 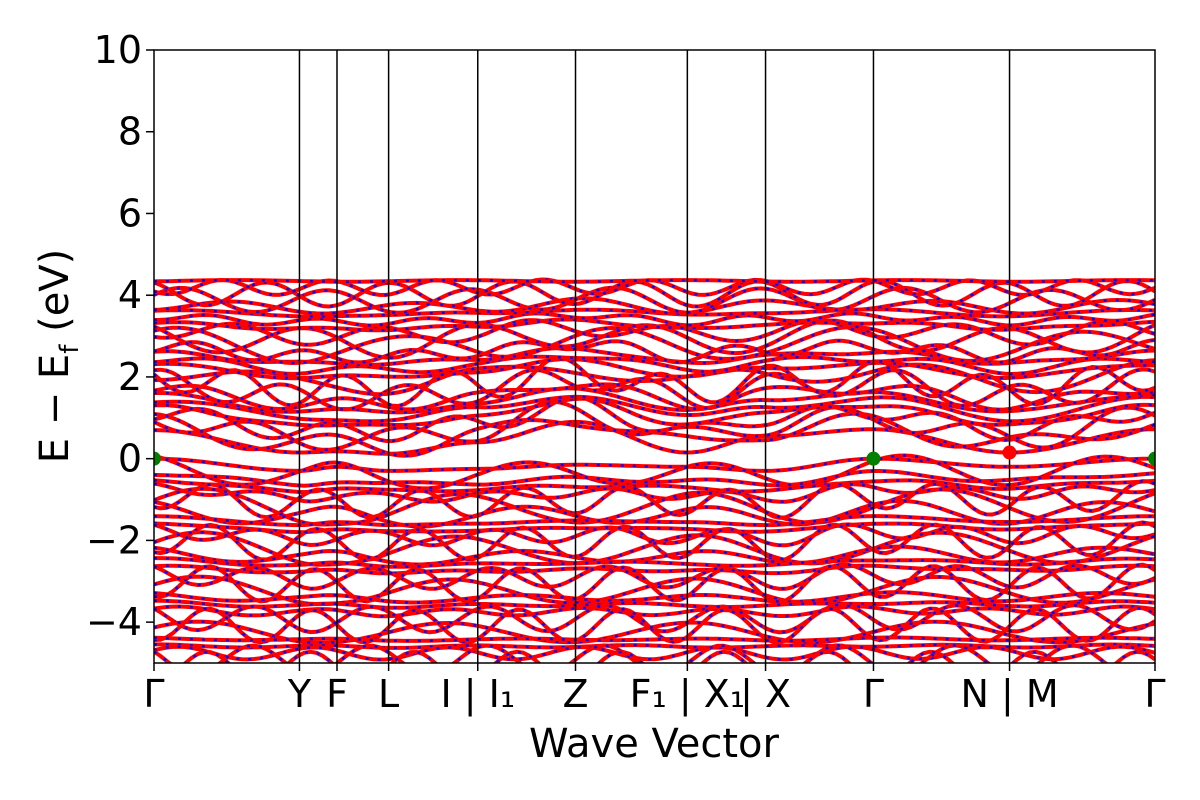 What do you see at coordinates (130, 213) in the screenshot?
I see `y-tick-label: 6` at bounding box center [130, 213].